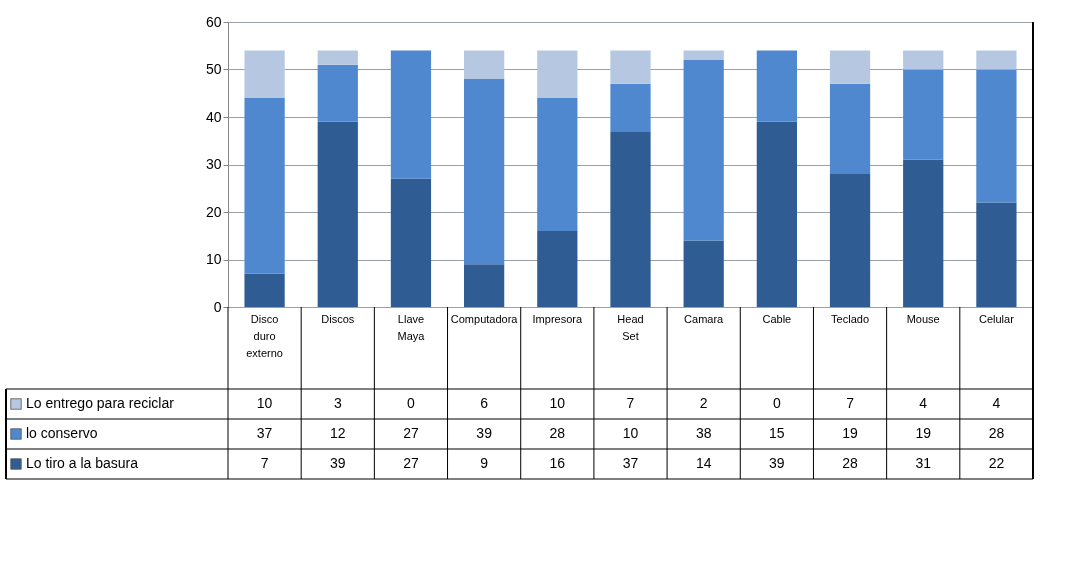 Image resolution: width=1081 pixels, height=575 pixels. I want to click on y-tick-label: 20, so click(213, 211).